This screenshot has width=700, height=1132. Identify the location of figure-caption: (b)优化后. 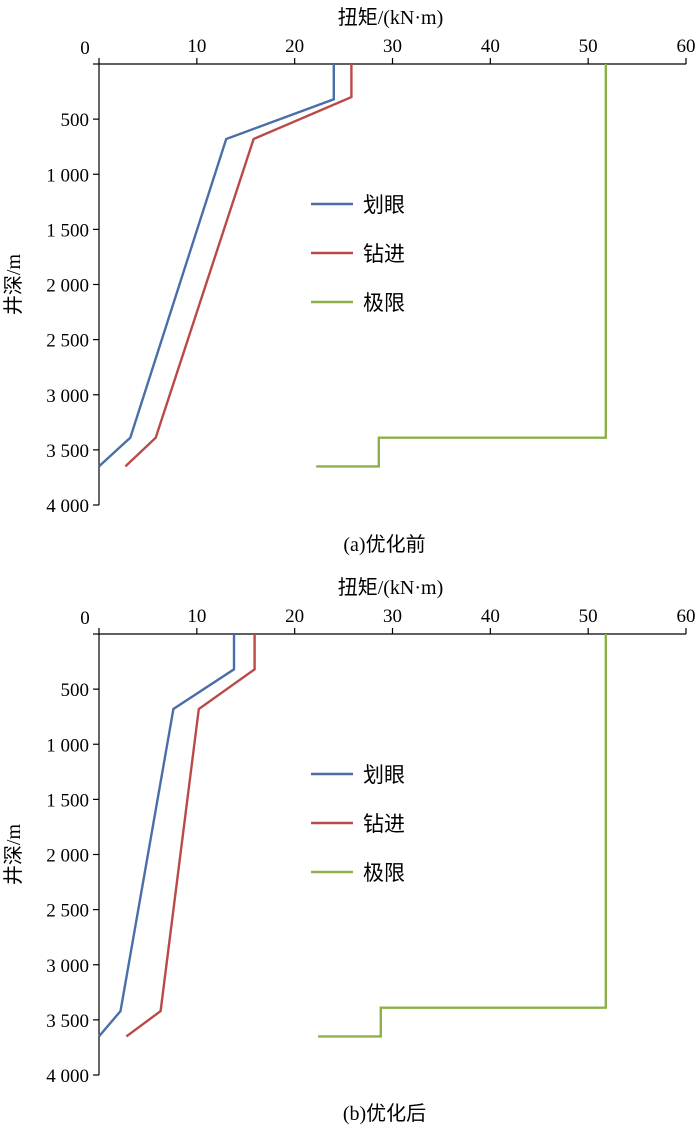
(384, 1113).